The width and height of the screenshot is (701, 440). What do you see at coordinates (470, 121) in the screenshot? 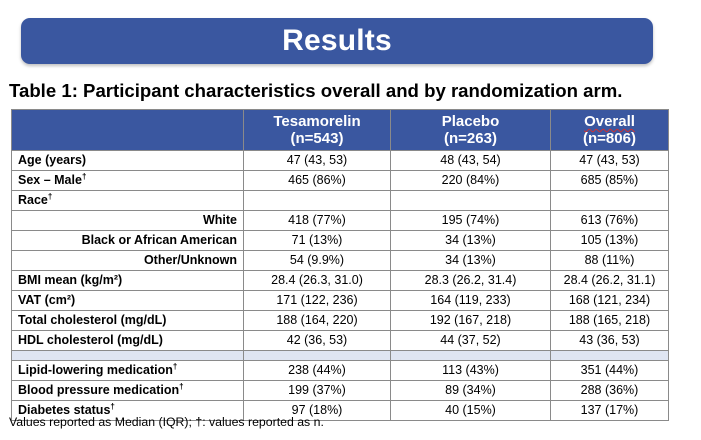
I see `header-placebo-name: Placebo` at bounding box center [470, 121].